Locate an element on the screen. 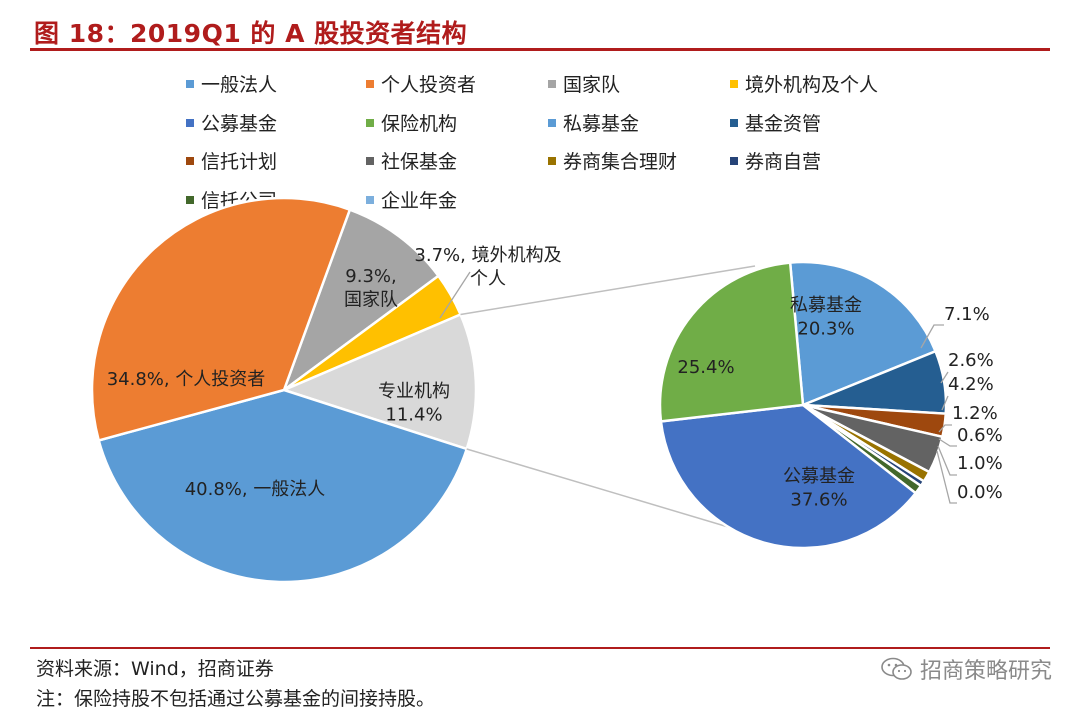  breakdown-pie-data-label: 25.4% is located at coordinates (705, 367).